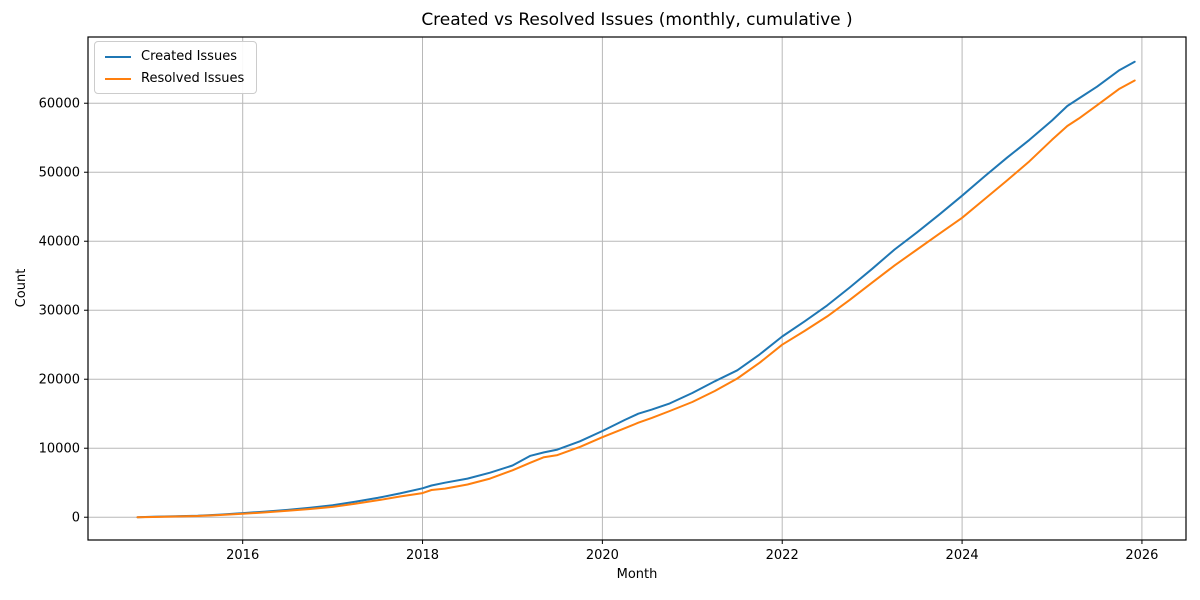 The height and width of the screenshot is (600, 1200). Describe the element at coordinates (1141, 555) in the screenshot. I see `x-tick-label: 2026` at that location.